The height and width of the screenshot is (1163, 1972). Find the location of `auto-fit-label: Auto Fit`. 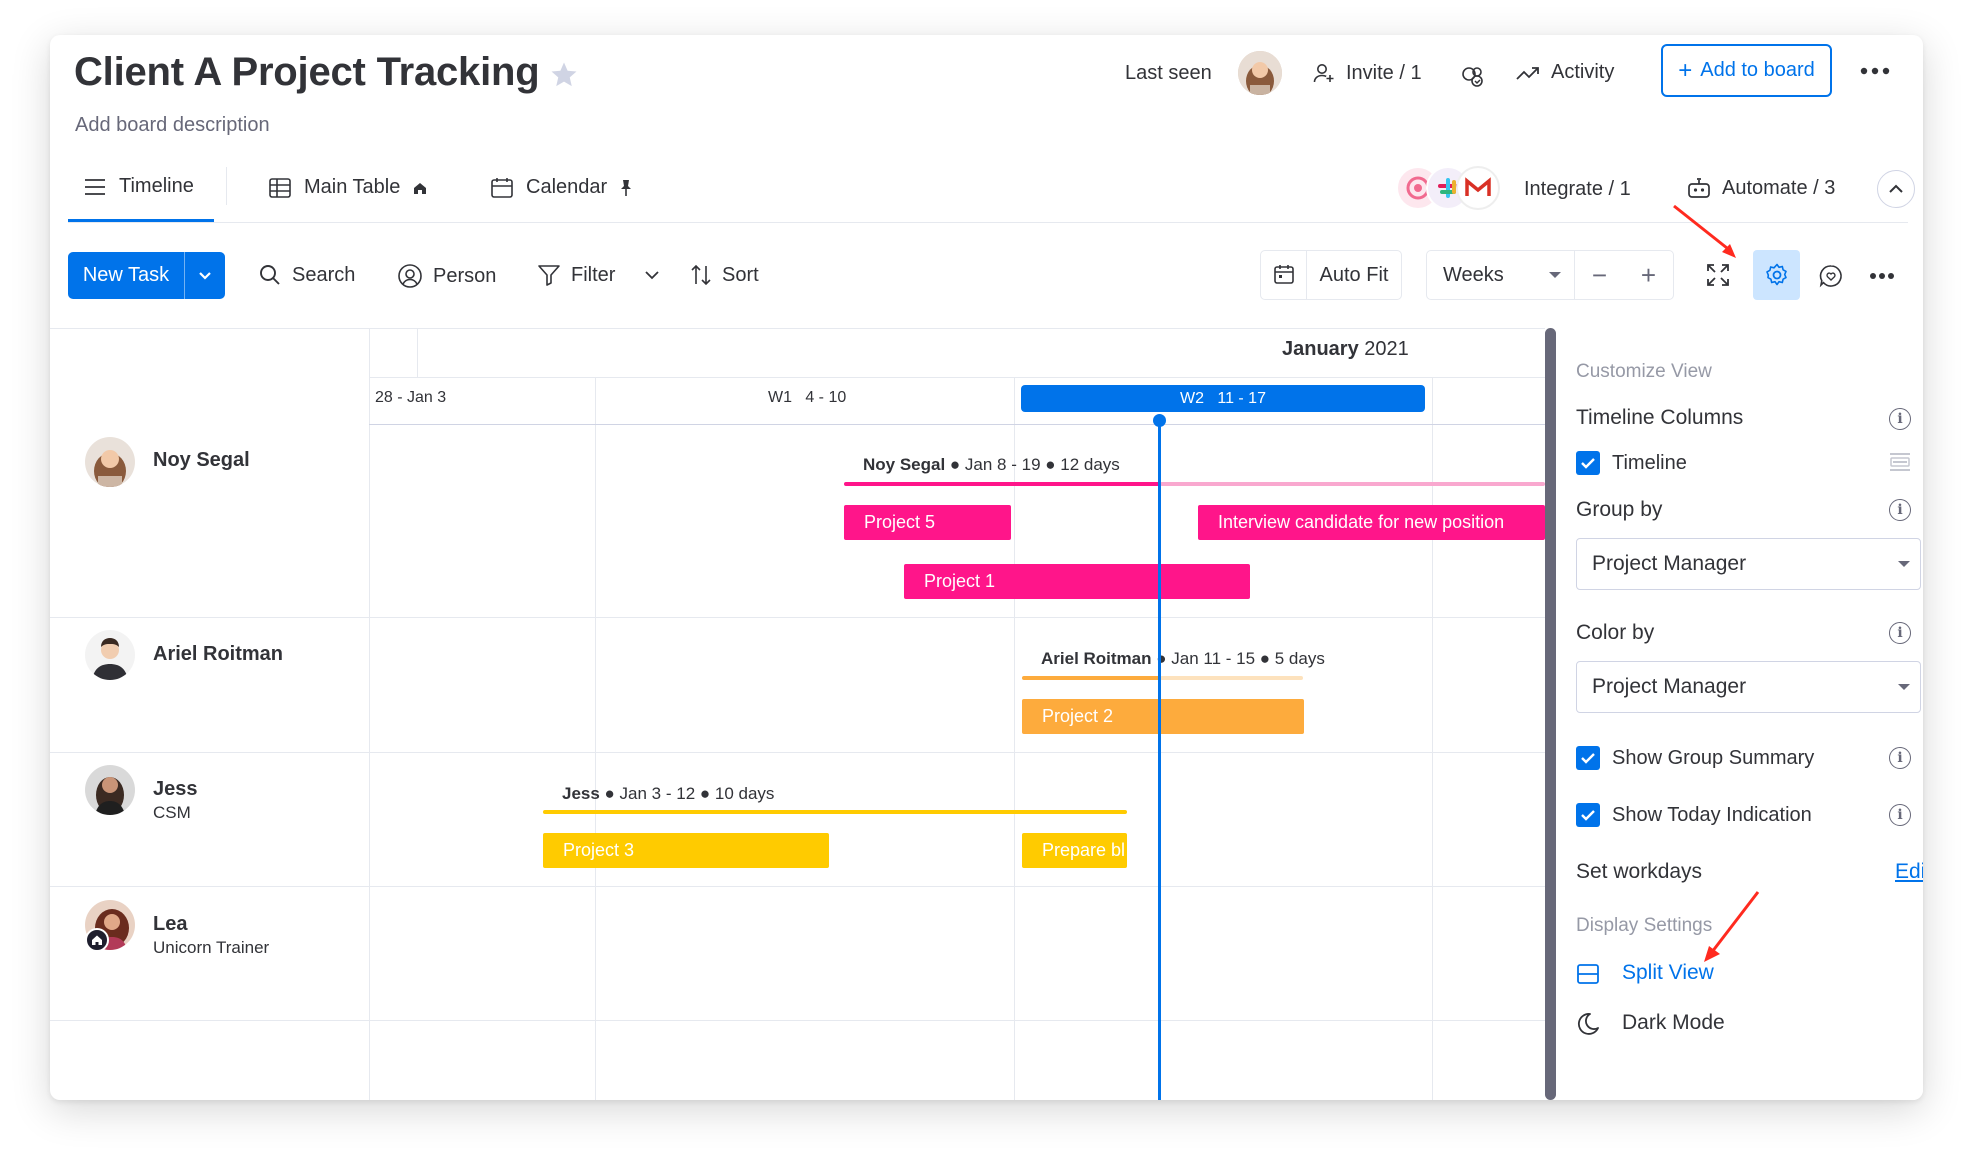

auto-fit-label: Auto Fit is located at coordinates (1354, 274).